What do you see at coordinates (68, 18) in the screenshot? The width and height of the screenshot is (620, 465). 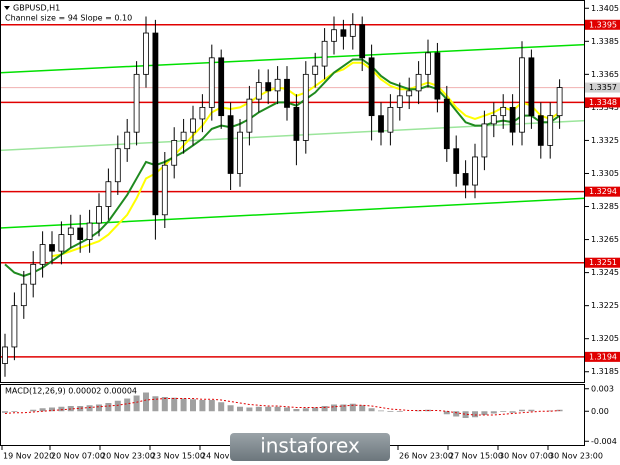 I see `chart-subtitle: Channel size = 94 Slope = 0.10` at bounding box center [68, 18].